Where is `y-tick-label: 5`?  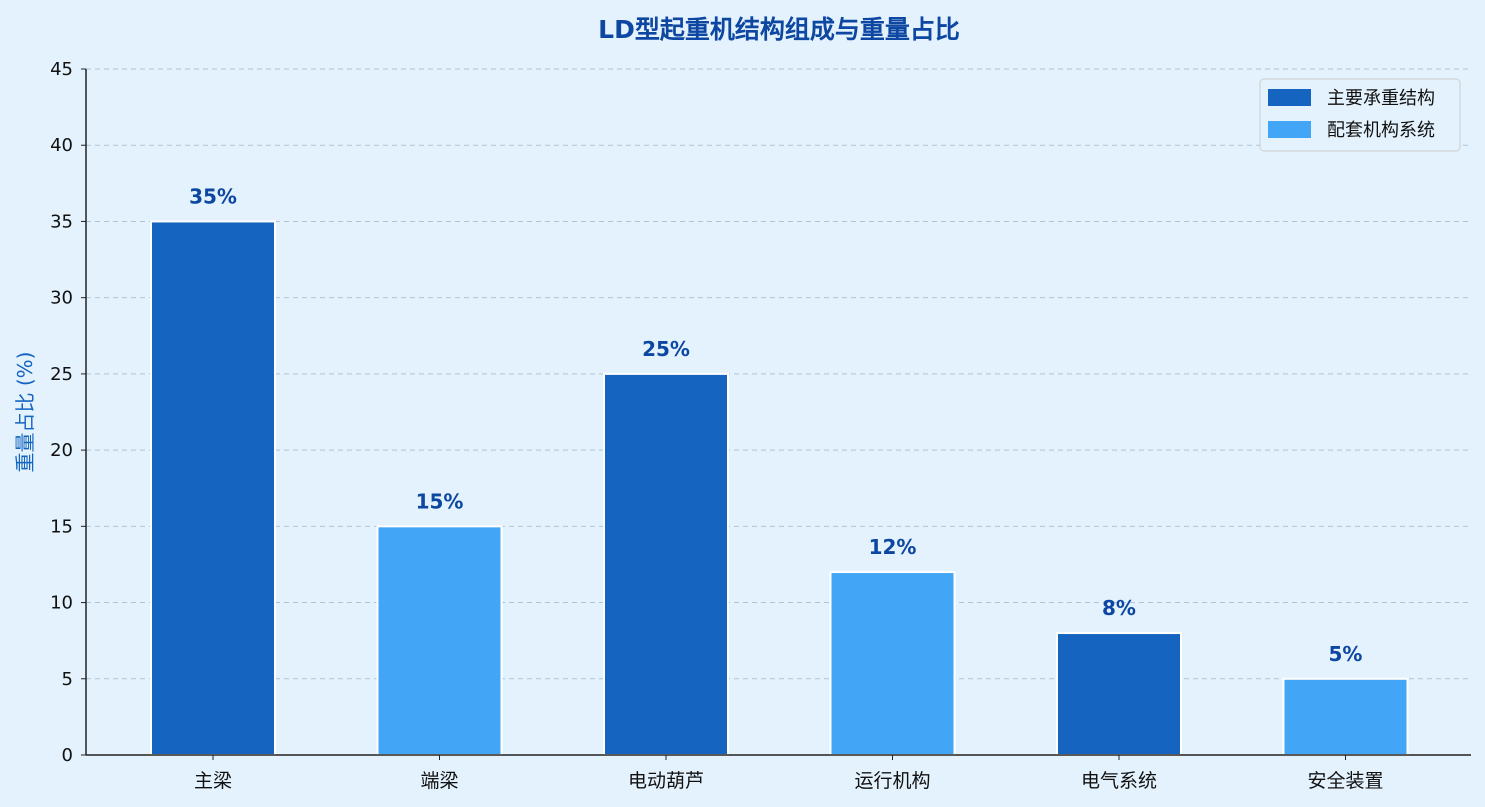 y-tick-label: 5 is located at coordinates (67, 679).